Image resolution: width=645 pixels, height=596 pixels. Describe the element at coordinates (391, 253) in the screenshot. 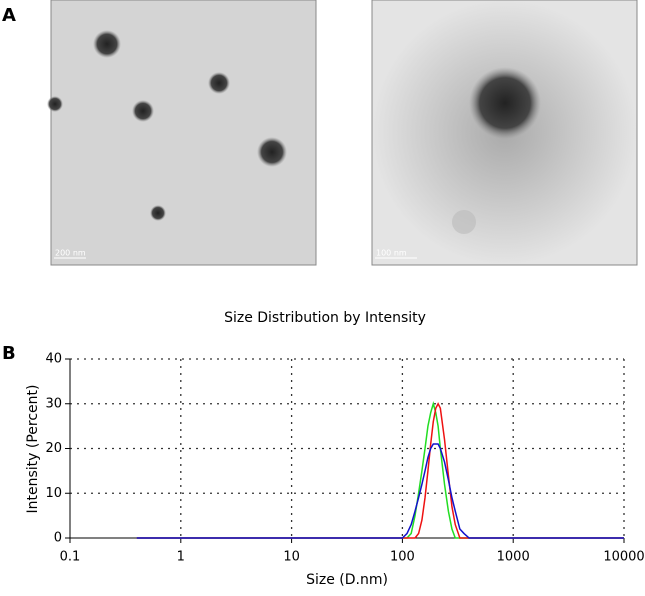

I see `scale-bar-label: 100 nm` at that location.